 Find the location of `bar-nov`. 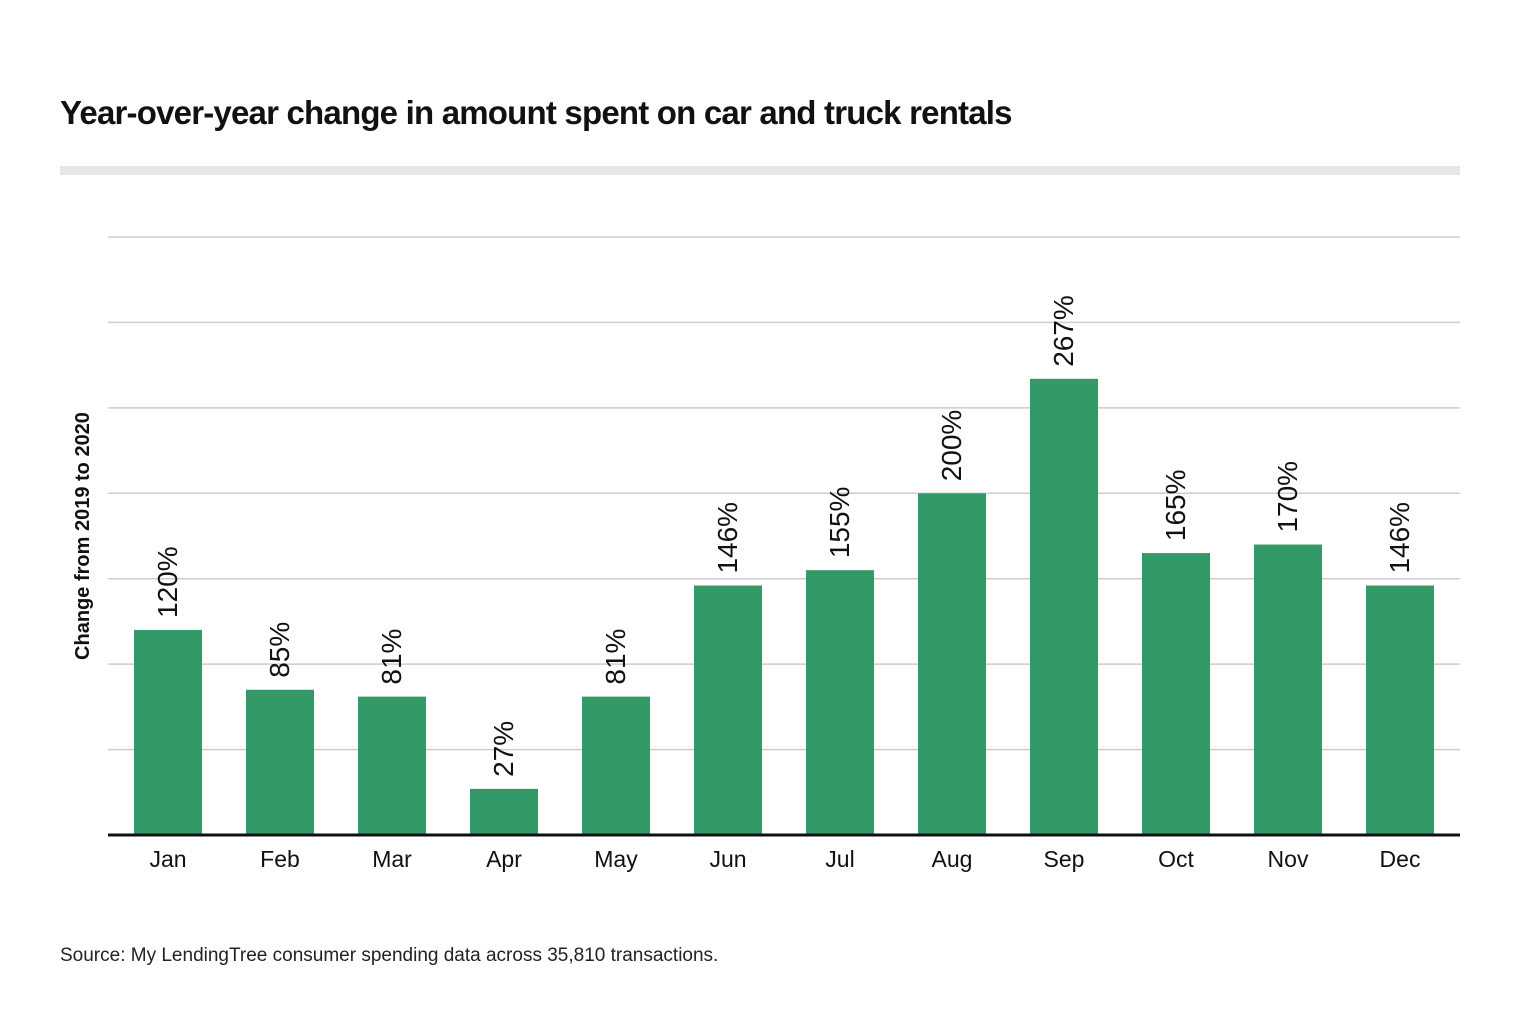

bar-nov is located at coordinates (1288, 689).